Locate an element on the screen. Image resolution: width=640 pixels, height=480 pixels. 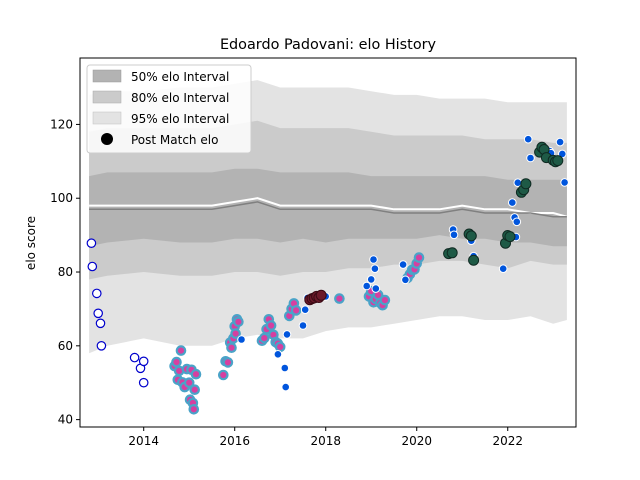
x-tick-label: 2018 is located at coordinates (325, 441).